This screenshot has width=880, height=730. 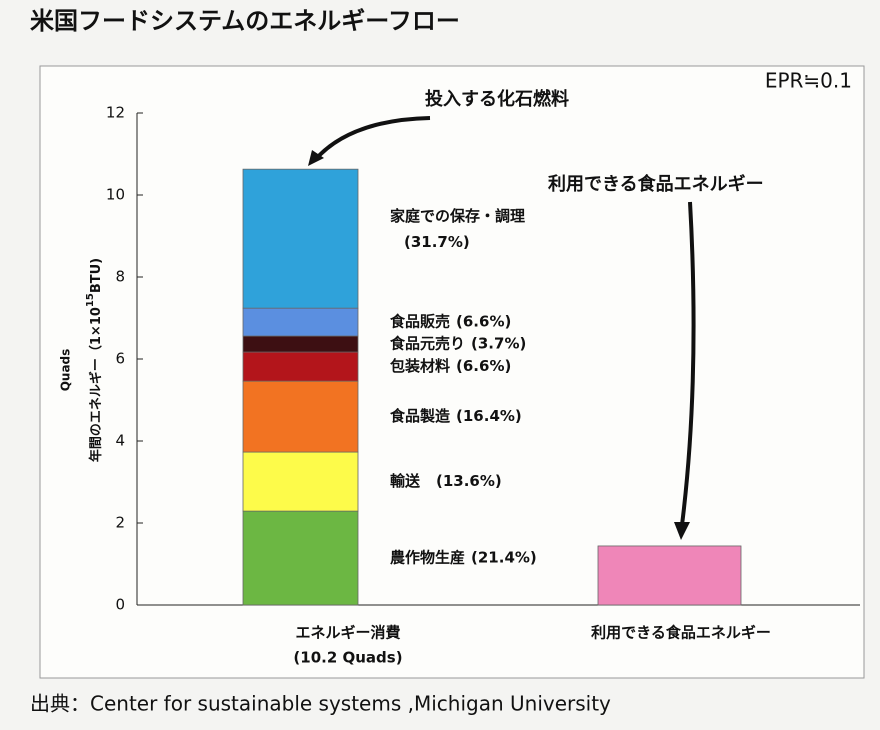 I want to click on segment-label: 食品製造, so click(x=420, y=416).